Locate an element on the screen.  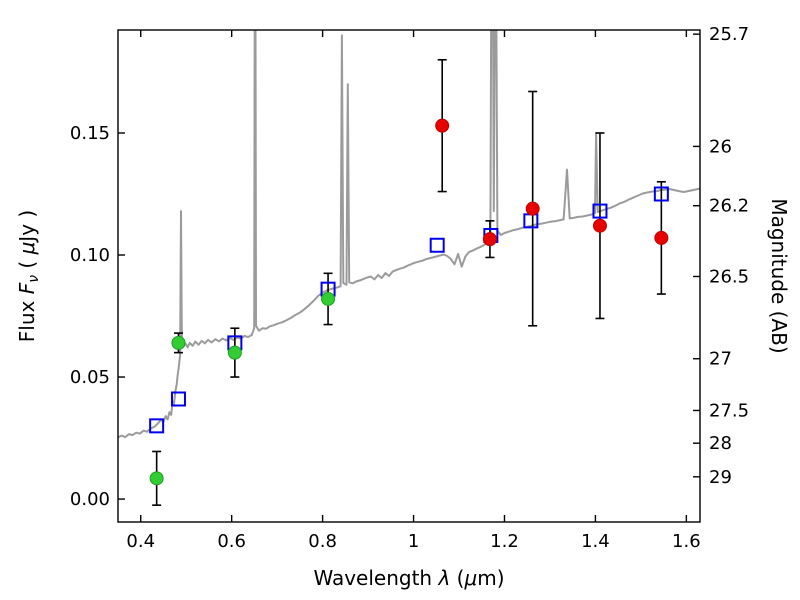
x-tick-label: 0.6 is located at coordinates (231, 541).